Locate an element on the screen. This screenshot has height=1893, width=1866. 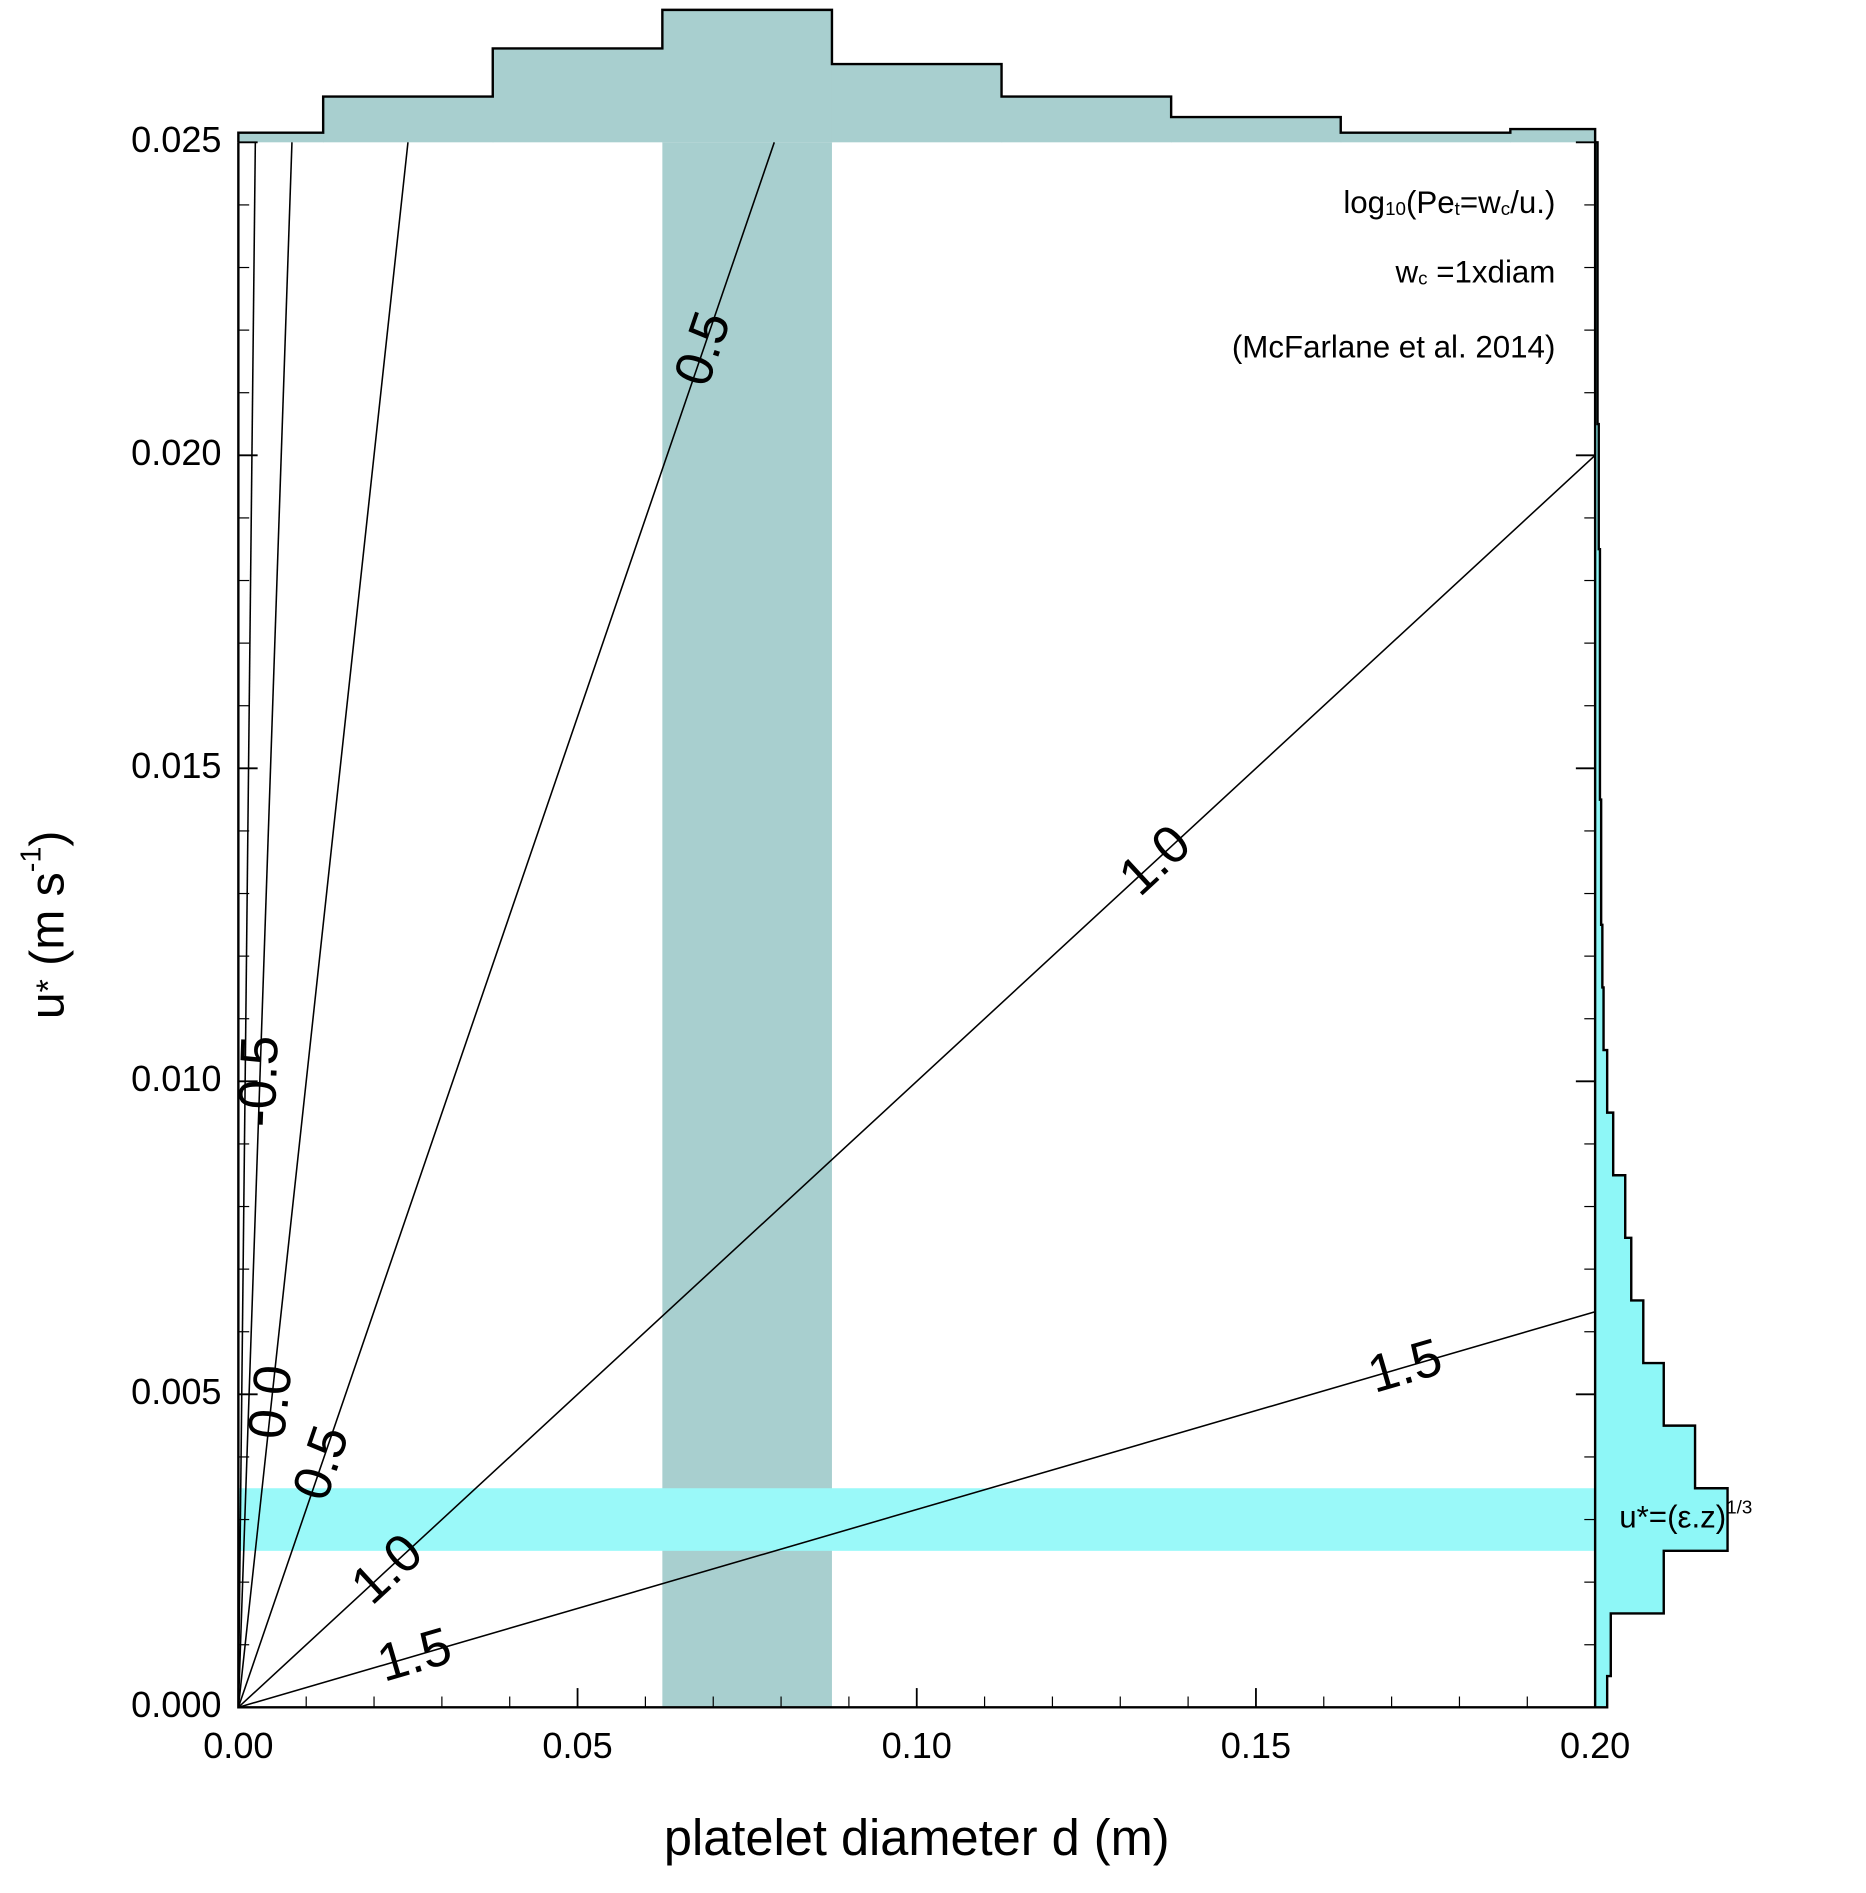
annotation: (McFarlane et al. 2014) is located at coordinates (1394, 347).